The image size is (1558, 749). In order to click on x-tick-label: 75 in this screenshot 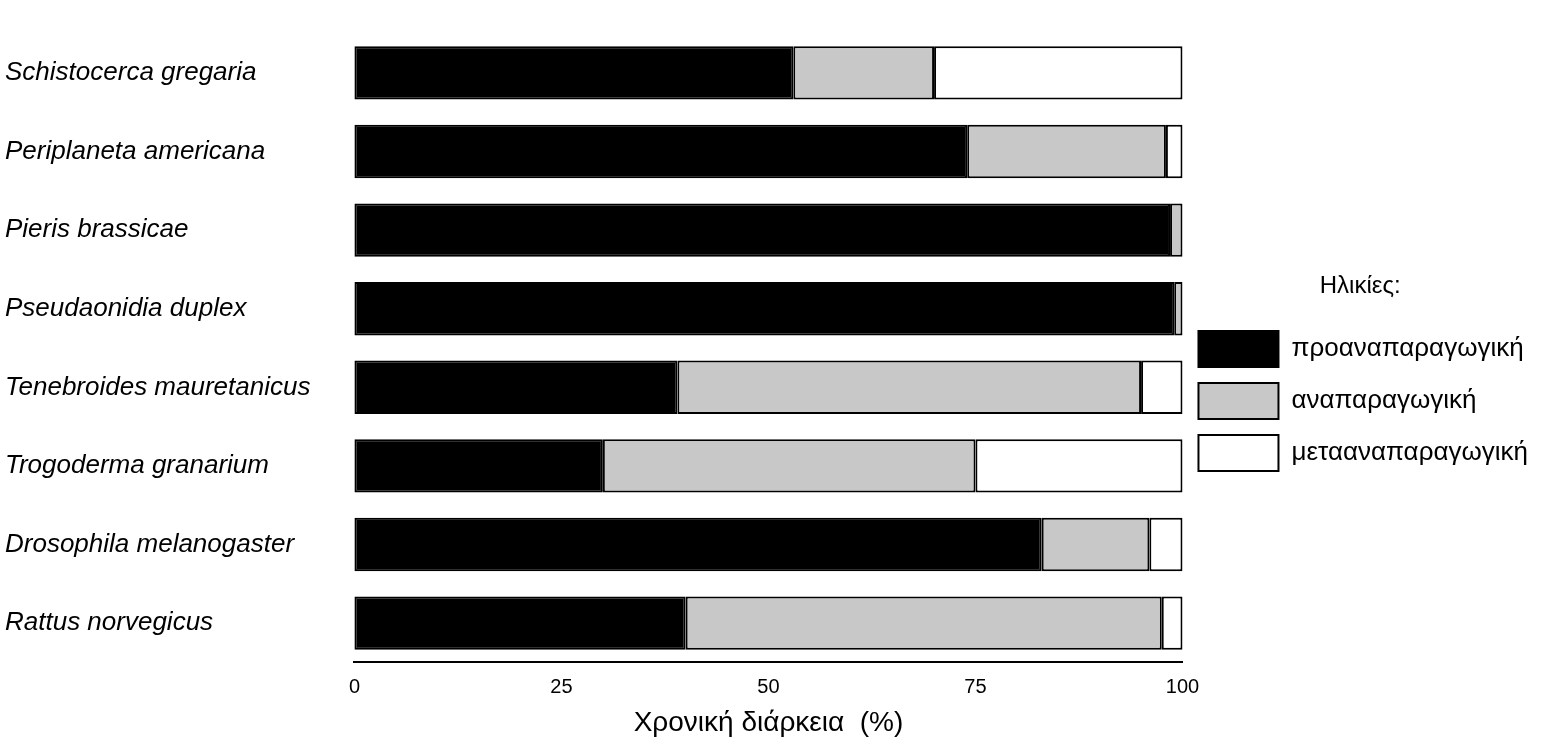, I will do `click(975, 685)`.